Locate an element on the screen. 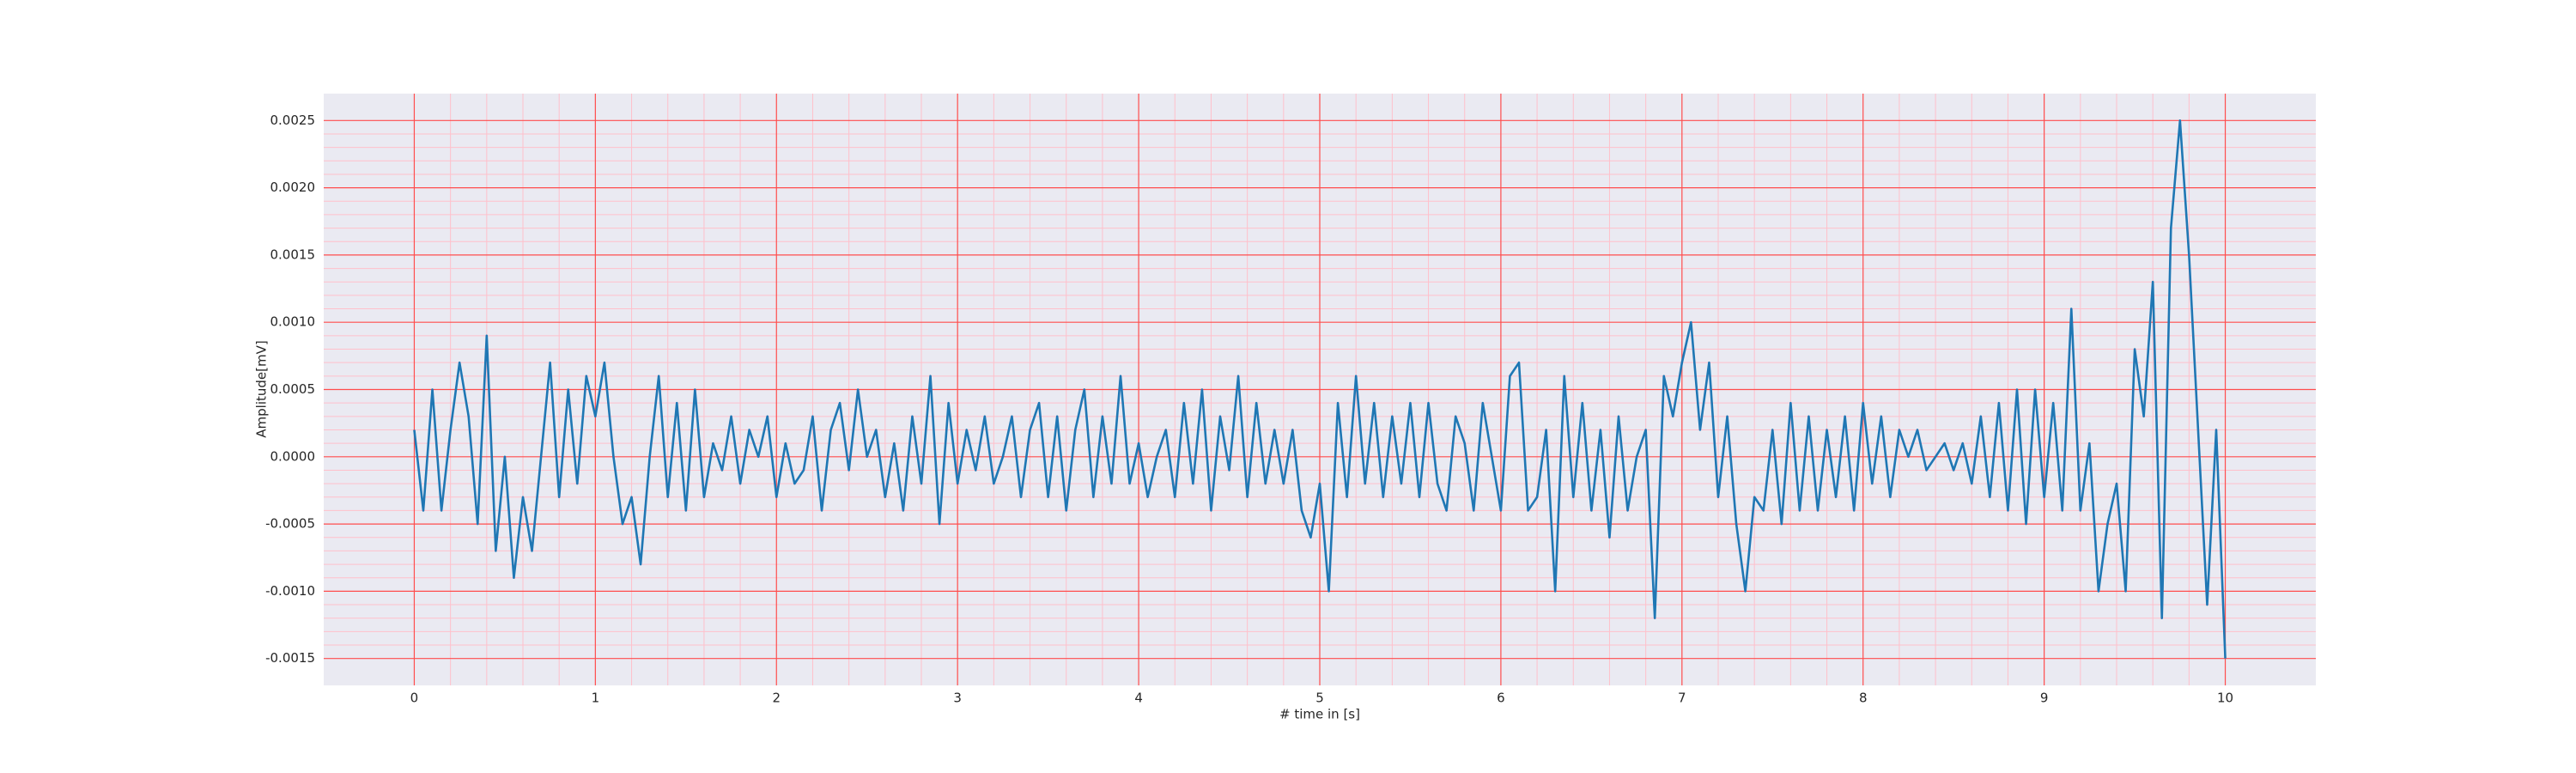 The height and width of the screenshot is (773, 2576). x-tick-label: 8 is located at coordinates (1864, 698).